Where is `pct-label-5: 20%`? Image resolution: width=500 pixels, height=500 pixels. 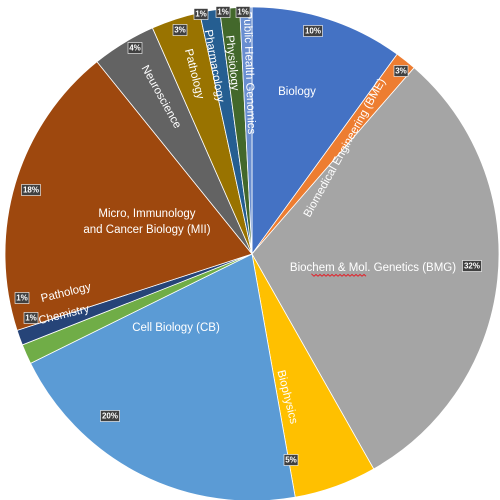
pct-label-5: 20% is located at coordinates (110, 416).